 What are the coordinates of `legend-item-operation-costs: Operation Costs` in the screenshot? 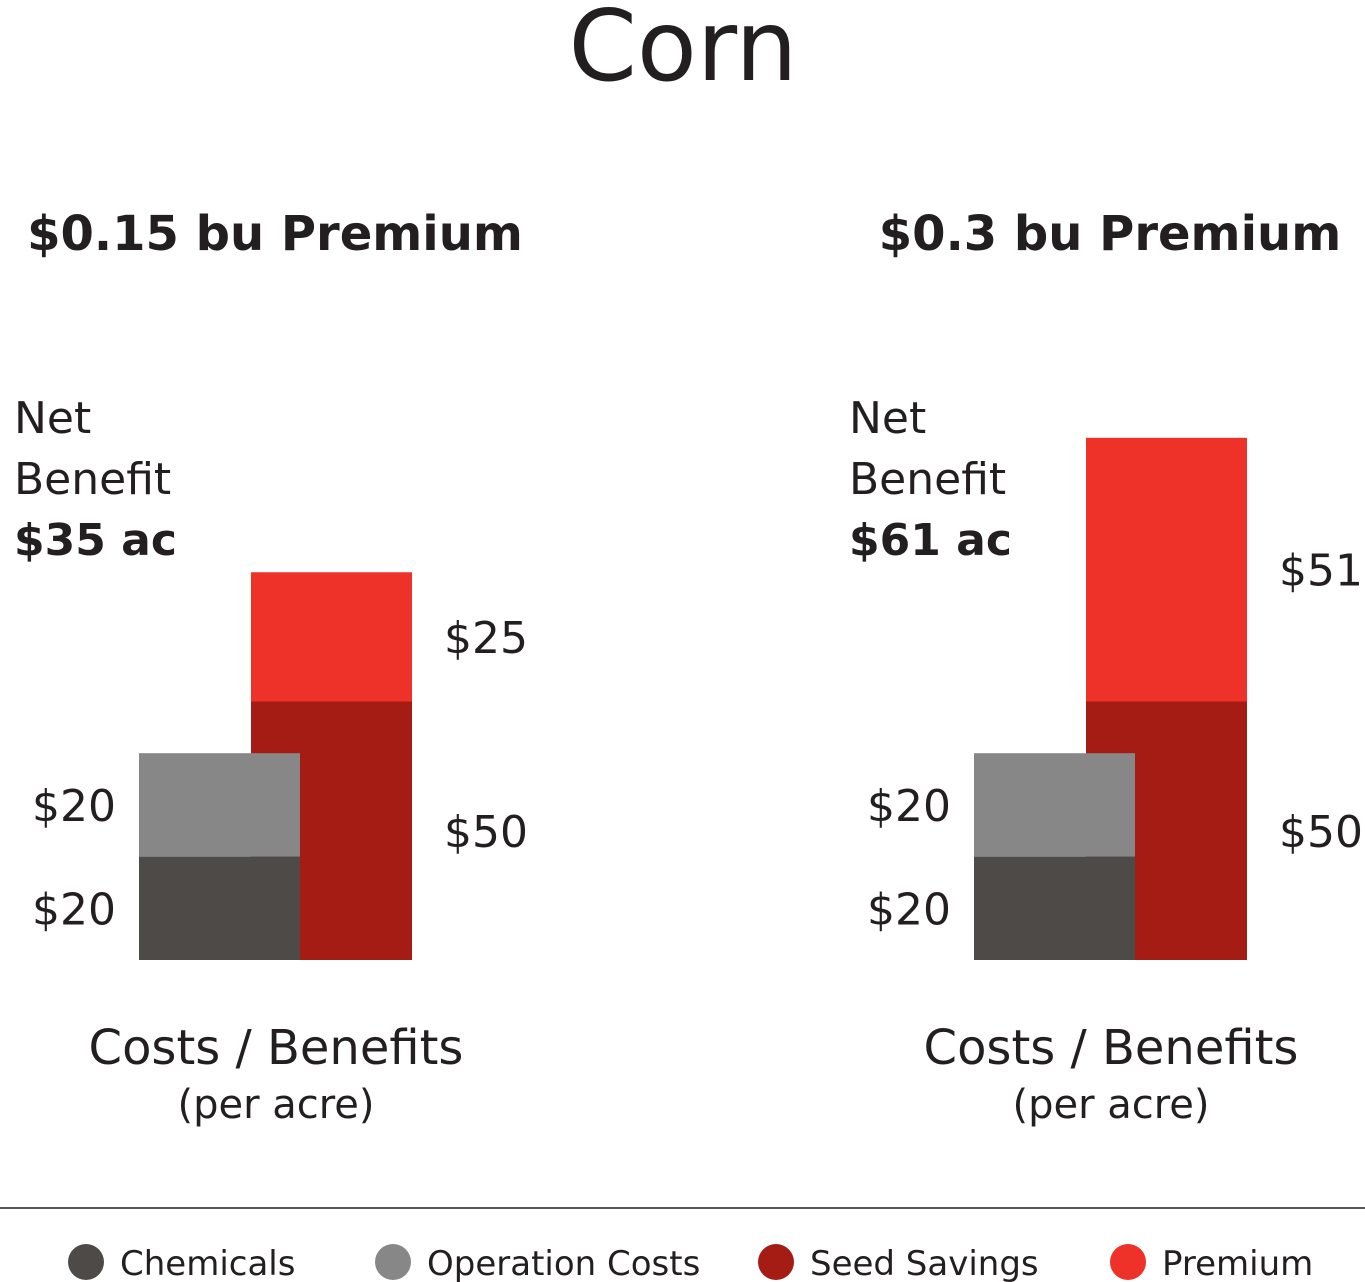 It's located at (537, 1263).